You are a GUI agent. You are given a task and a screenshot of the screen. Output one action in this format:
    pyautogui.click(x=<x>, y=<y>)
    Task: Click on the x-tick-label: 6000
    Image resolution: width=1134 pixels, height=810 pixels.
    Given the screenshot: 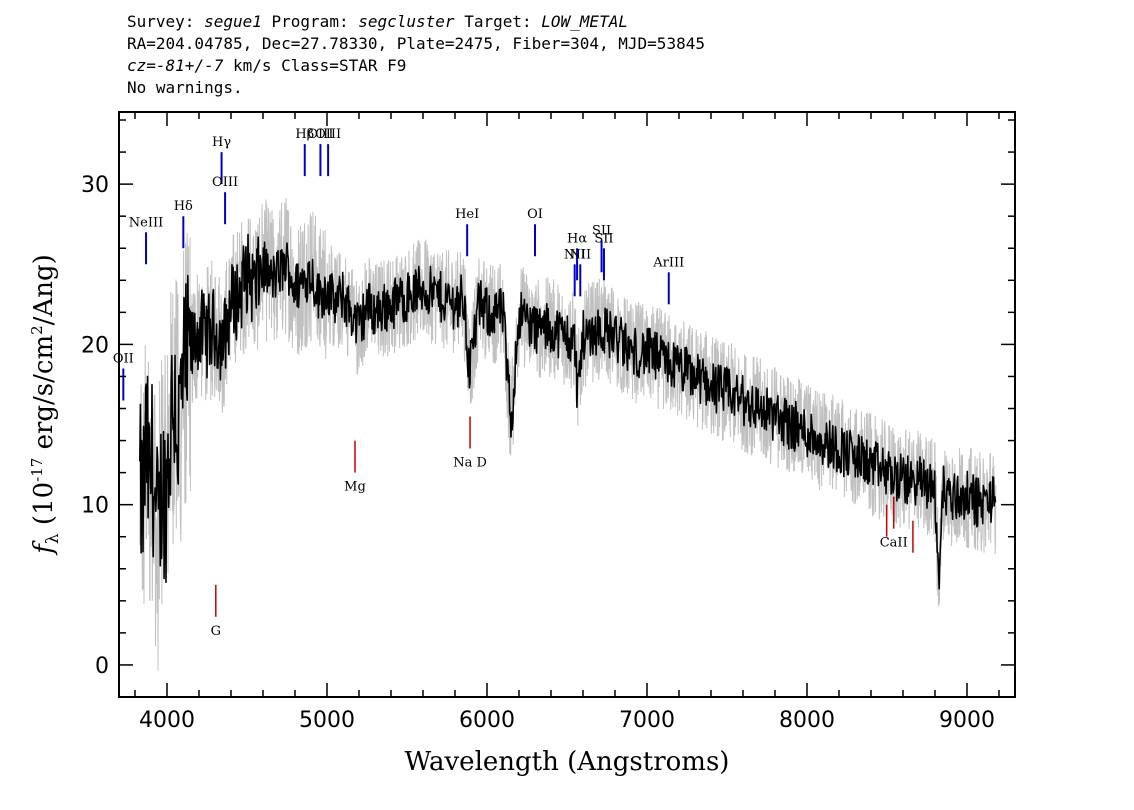 What is the action you would take?
    pyautogui.click(x=487, y=720)
    